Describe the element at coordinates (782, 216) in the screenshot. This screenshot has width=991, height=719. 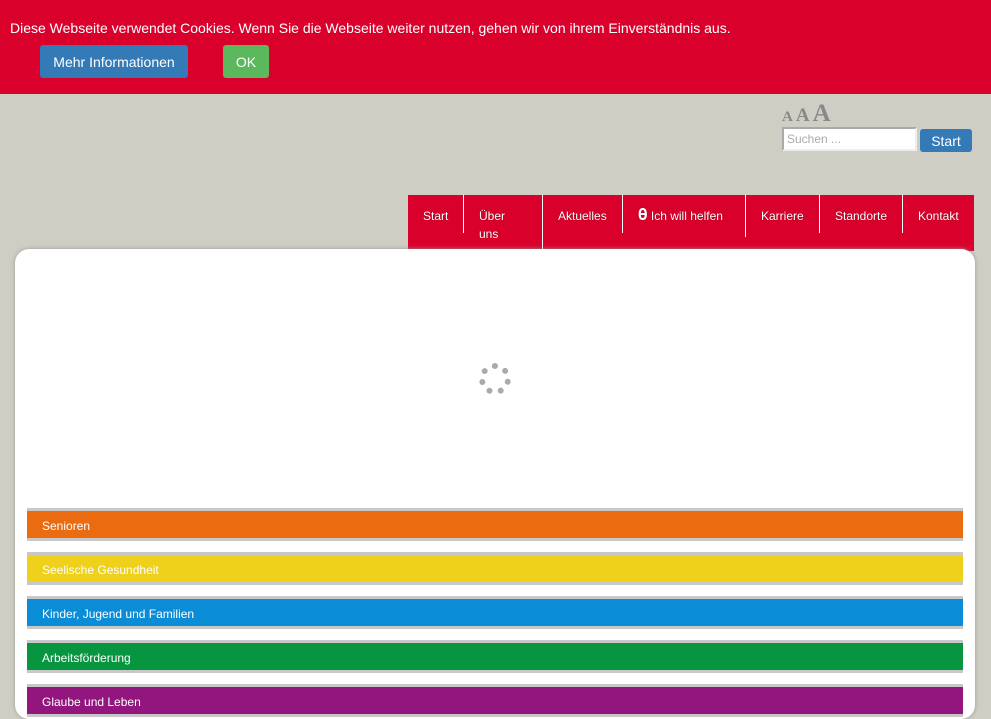
I see `nav-label: Karriere` at that location.